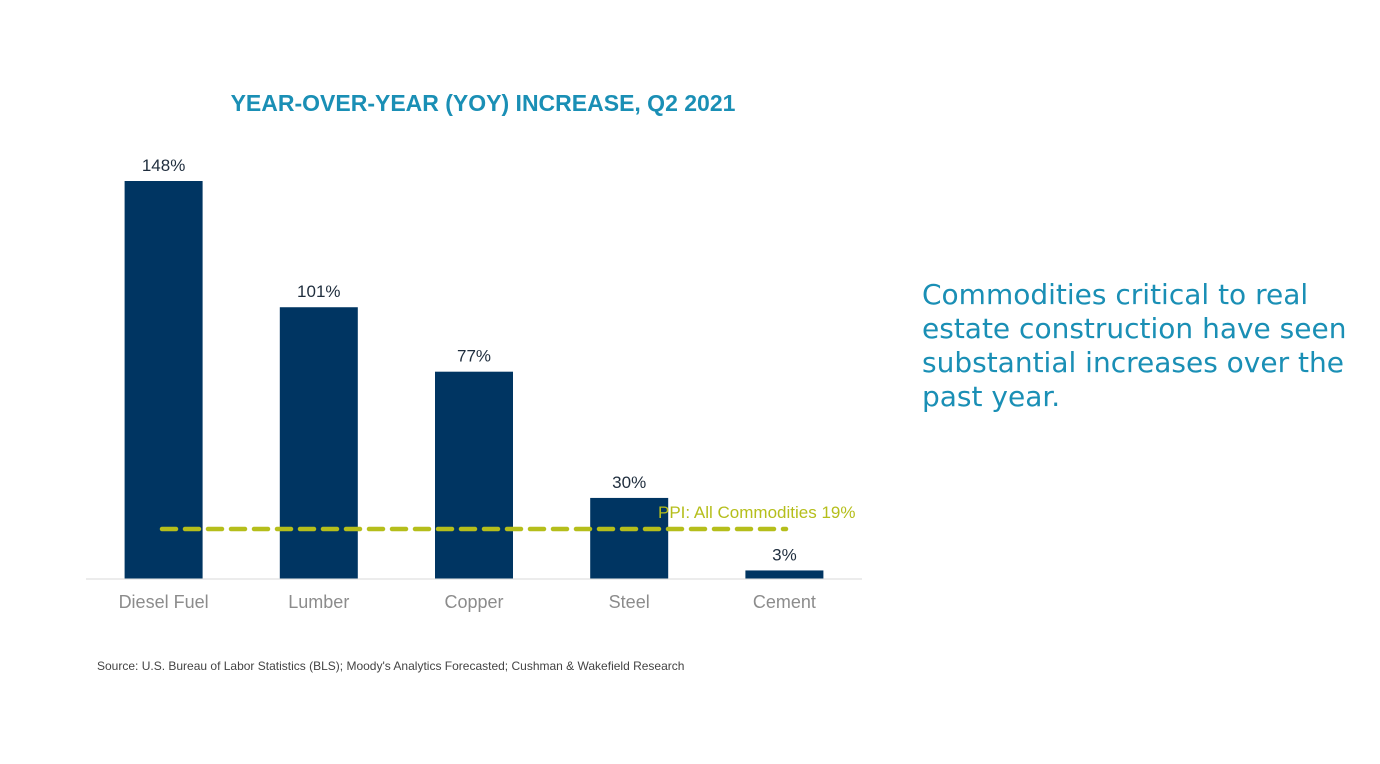 This screenshot has width=1380, height=764. I want to click on bar-lumber, so click(318, 443).